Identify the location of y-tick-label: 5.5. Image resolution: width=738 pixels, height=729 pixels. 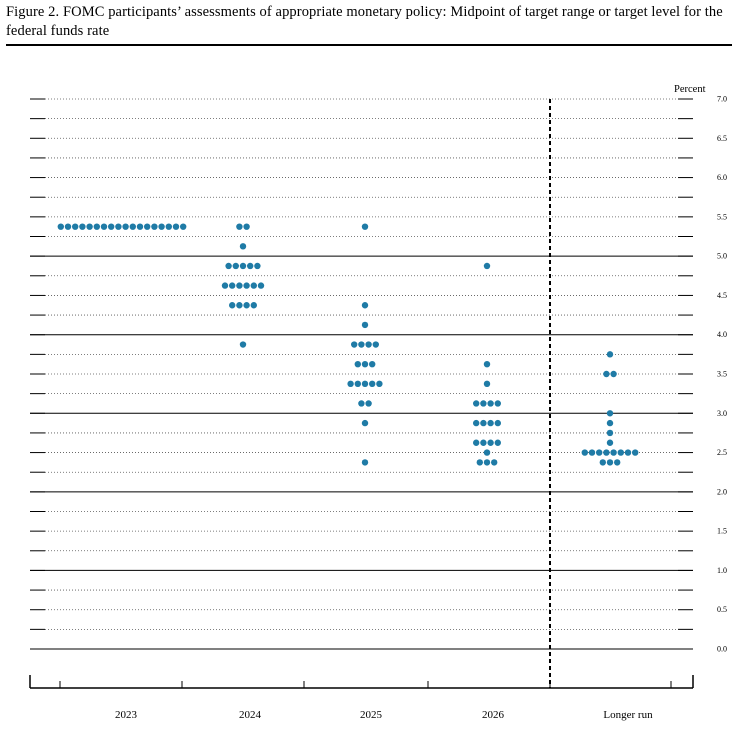
(722, 216).